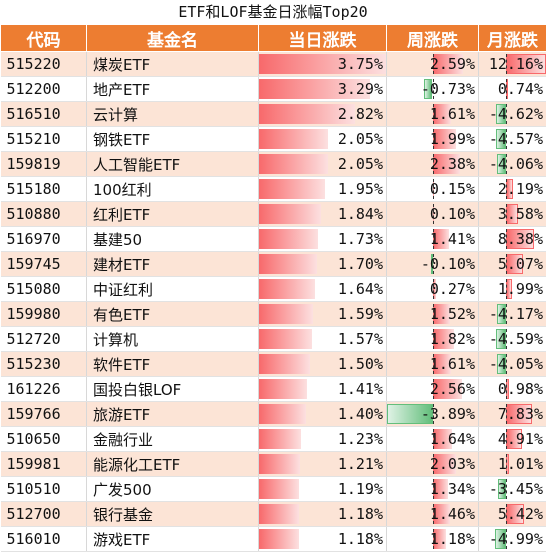 The height and width of the screenshot is (552, 546). I want to click on day-change-cell: 1.40%, so click(323, 414).